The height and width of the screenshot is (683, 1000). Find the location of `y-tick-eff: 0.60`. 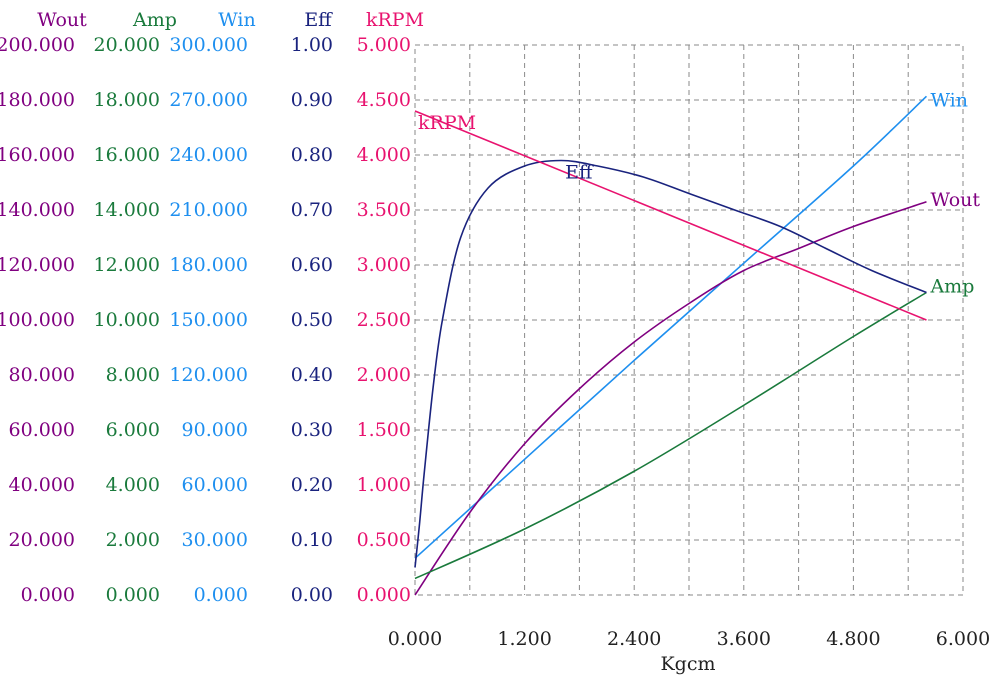

y-tick-eff: 0.60 is located at coordinates (312, 265).